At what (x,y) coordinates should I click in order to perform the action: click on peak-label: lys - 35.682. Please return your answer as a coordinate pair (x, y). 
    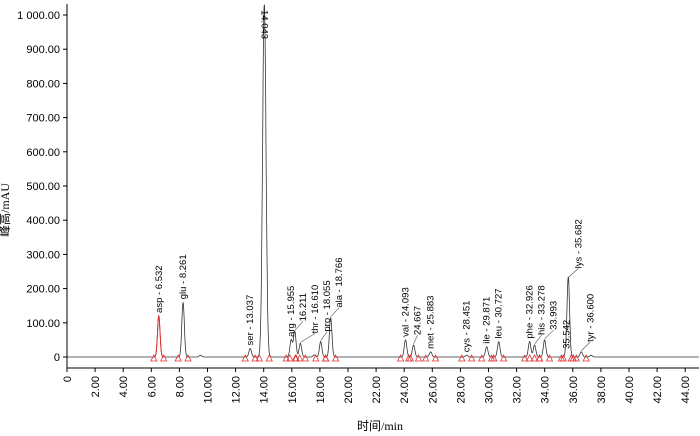
    Looking at the image, I should click on (578, 243).